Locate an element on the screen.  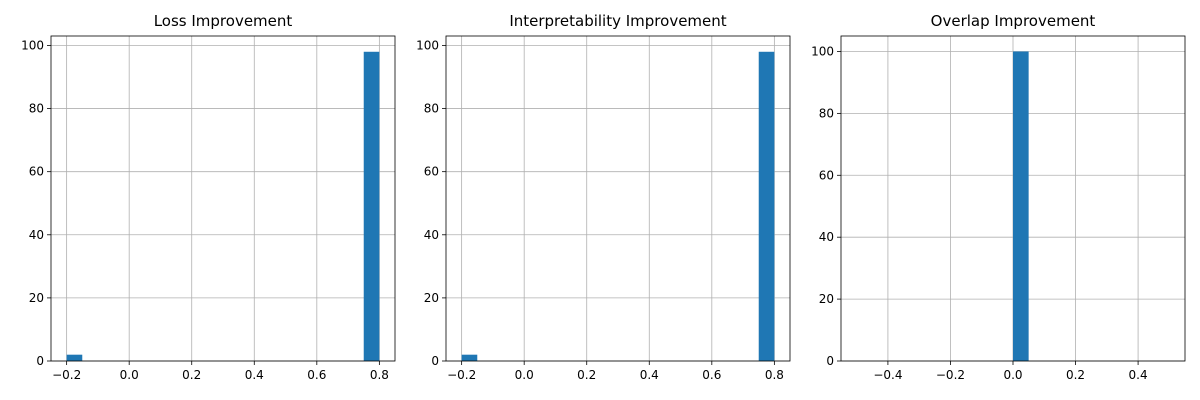
x-tick-label: −0.4 is located at coordinates (887, 375).